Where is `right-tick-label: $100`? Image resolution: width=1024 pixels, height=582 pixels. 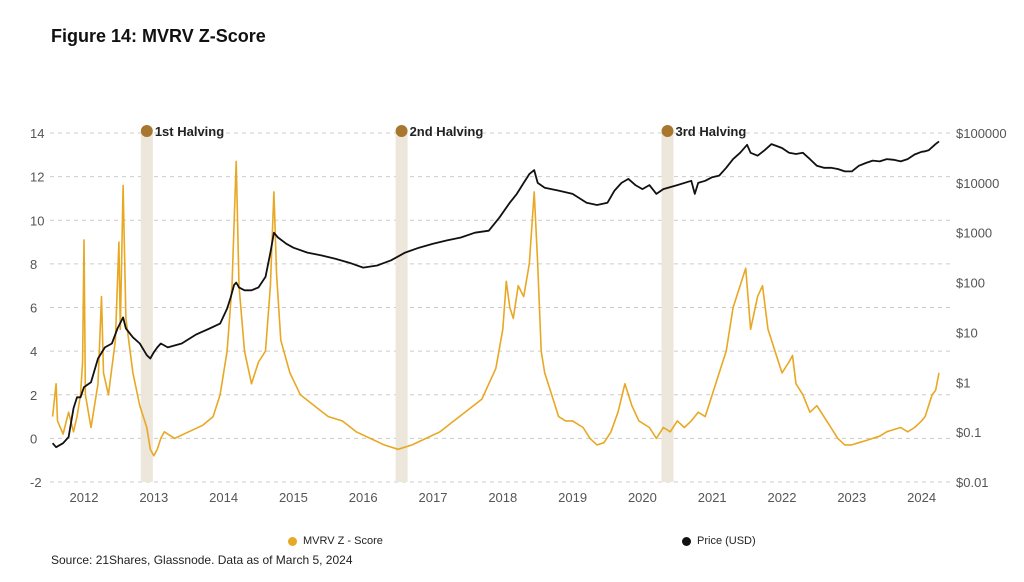 right-tick-label: $100 is located at coordinates (970, 283).